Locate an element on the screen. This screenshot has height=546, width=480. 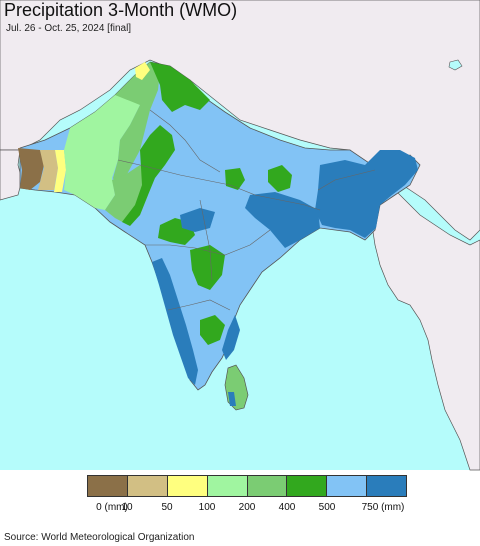
zone-wet-central-east is located at coordinates (282, 220).